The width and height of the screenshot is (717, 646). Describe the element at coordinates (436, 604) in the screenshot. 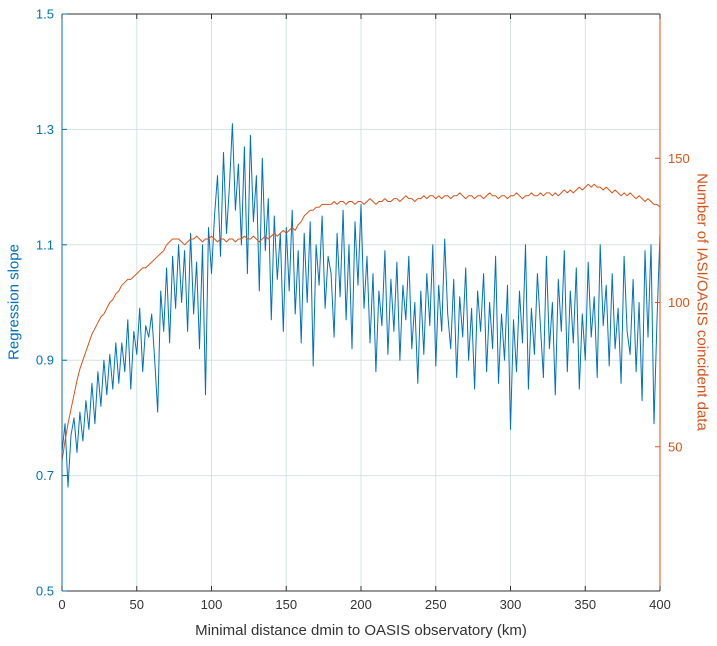

I see `svg-text: 250` at that location.